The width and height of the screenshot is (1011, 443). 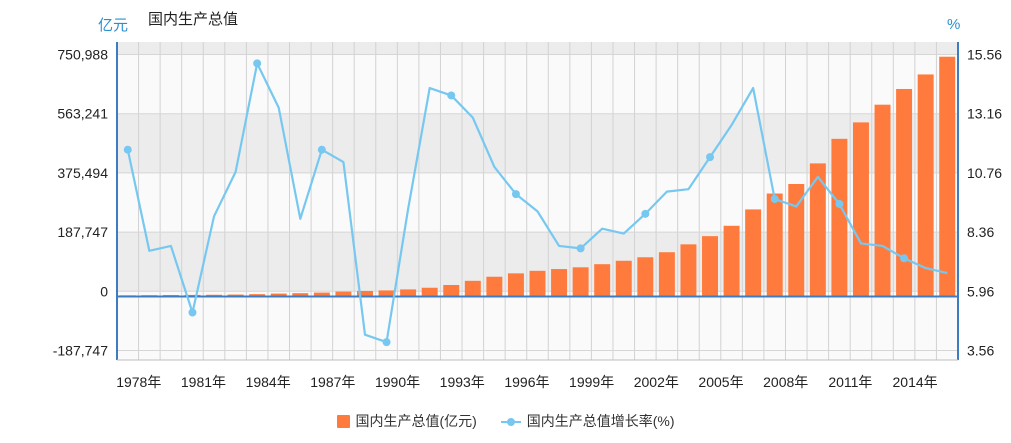 I want to click on legend-item-gdp: 国内生产总值(亿元), so click(x=406, y=421).